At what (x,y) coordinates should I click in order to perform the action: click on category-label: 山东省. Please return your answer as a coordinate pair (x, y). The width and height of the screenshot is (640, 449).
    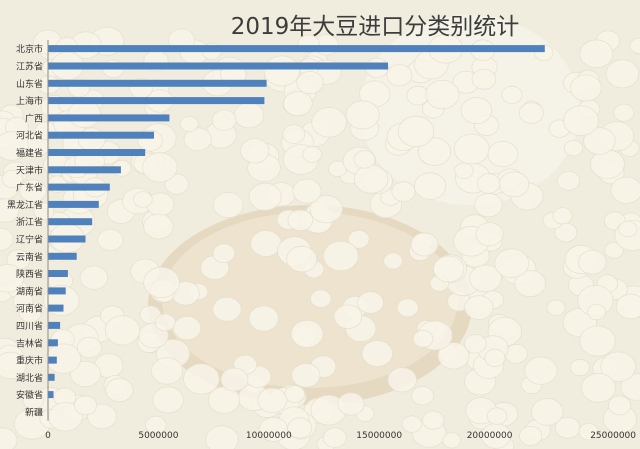
    Looking at the image, I should click on (29, 84).